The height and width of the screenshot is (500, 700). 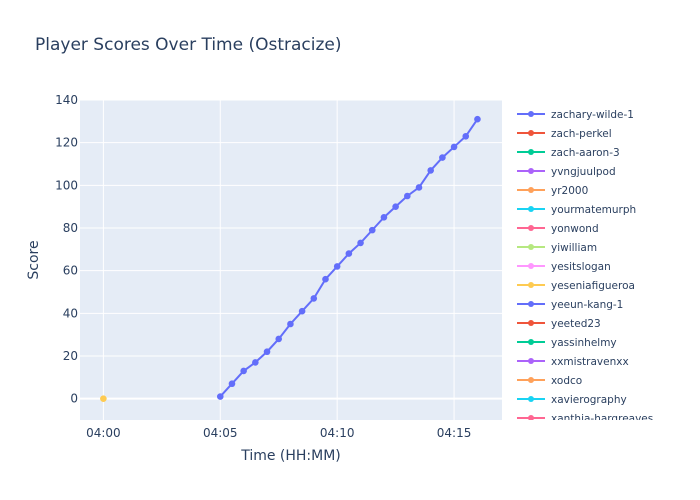 What do you see at coordinates (103, 398) in the screenshot?
I see `data-point-yeseniafigueroa` at bounding box center [103, 398].